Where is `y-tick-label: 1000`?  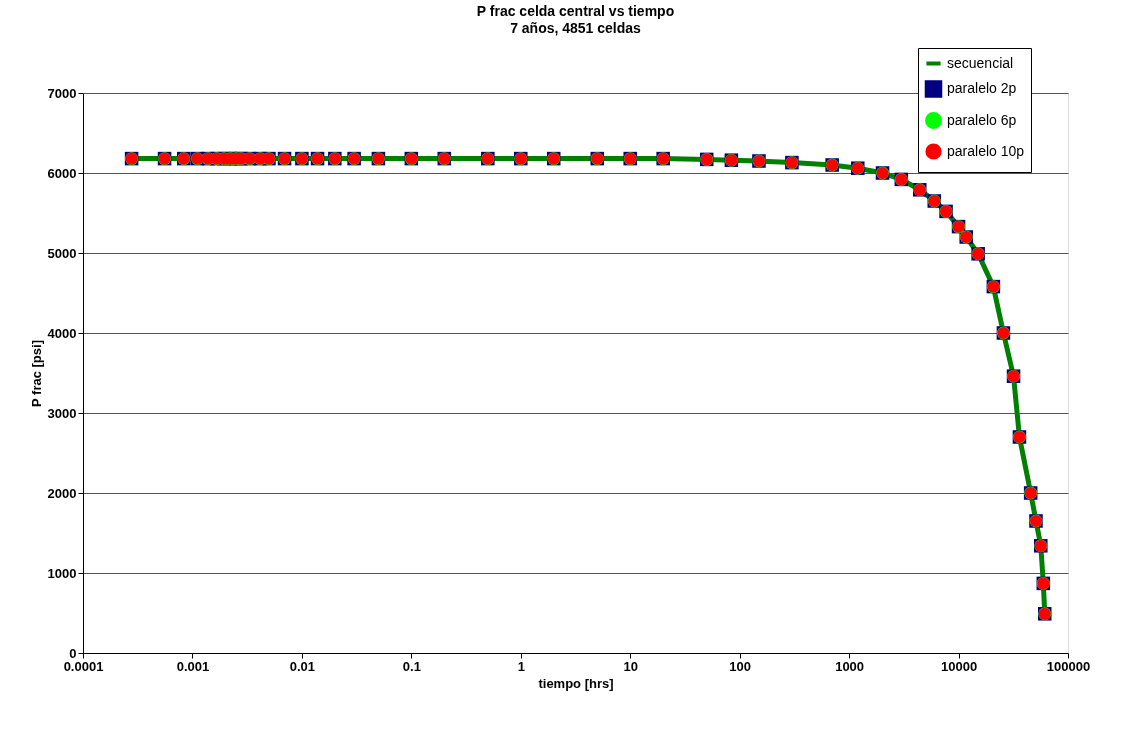 y-tick-label: 1000 is located at coordinates (62, 573).